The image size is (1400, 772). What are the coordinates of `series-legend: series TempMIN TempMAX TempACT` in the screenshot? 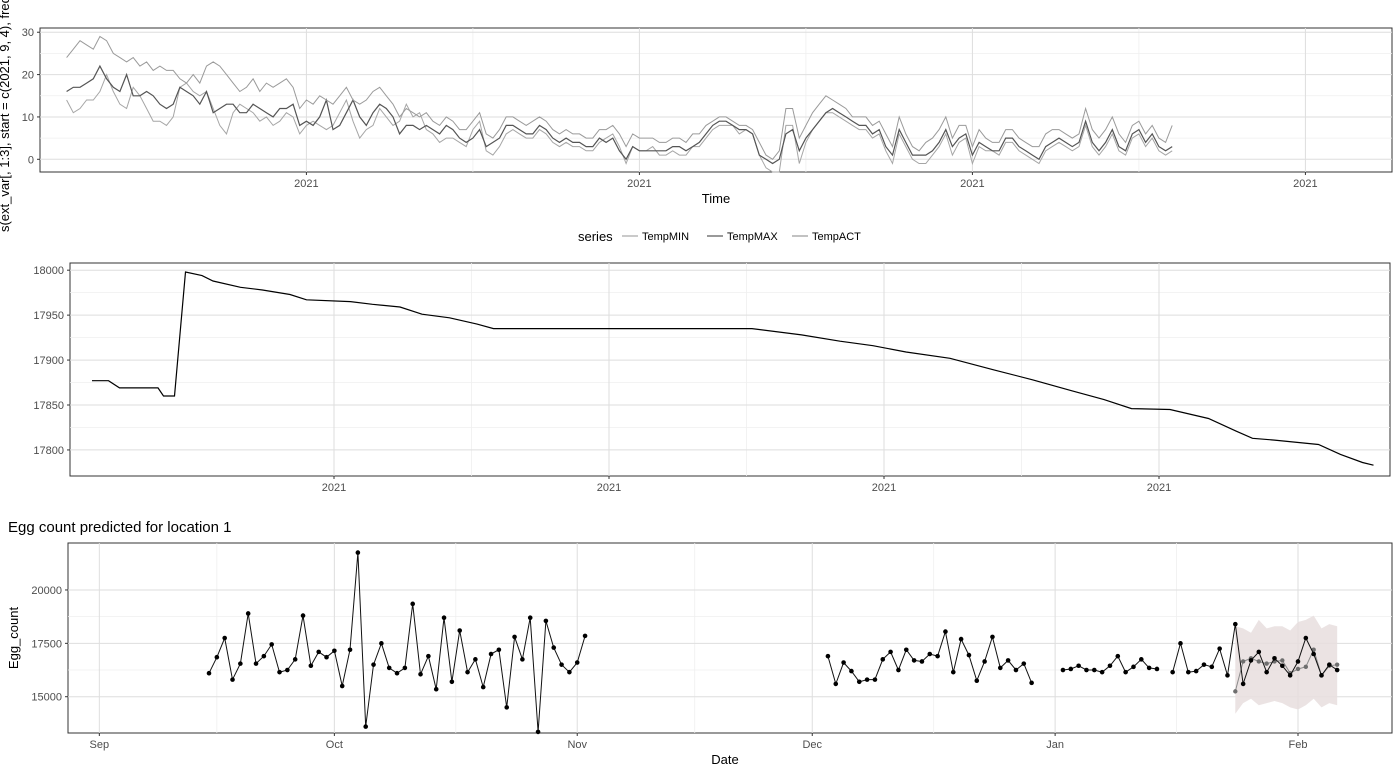 It's located at (719, 236).